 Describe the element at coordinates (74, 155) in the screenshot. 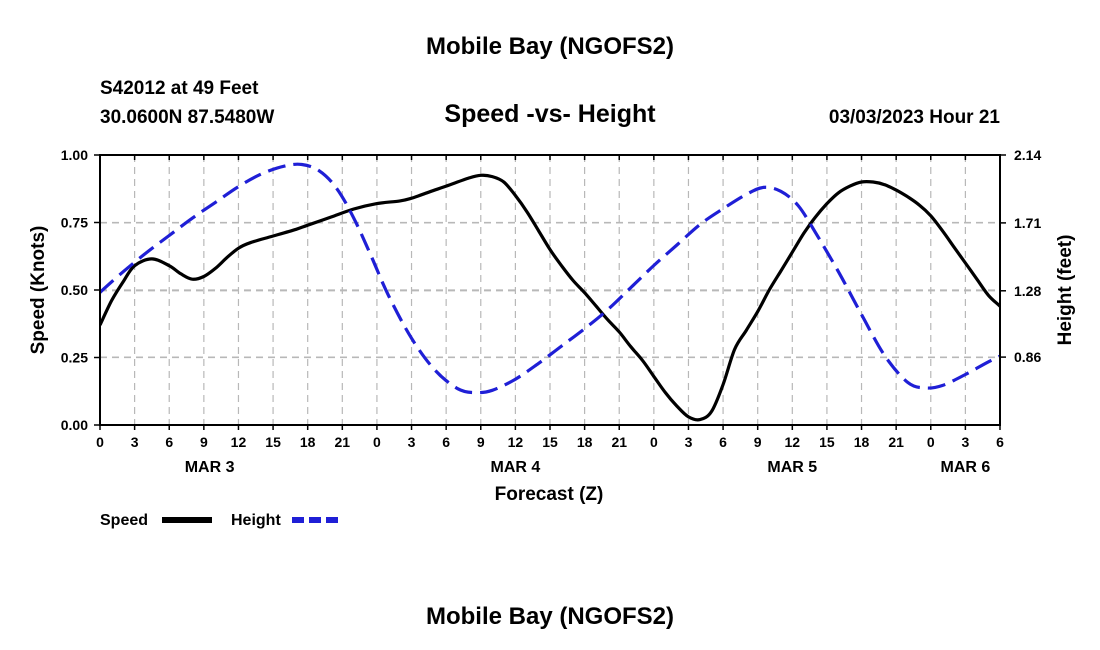

I see `y-left-tick-label: 1.00` at that location.